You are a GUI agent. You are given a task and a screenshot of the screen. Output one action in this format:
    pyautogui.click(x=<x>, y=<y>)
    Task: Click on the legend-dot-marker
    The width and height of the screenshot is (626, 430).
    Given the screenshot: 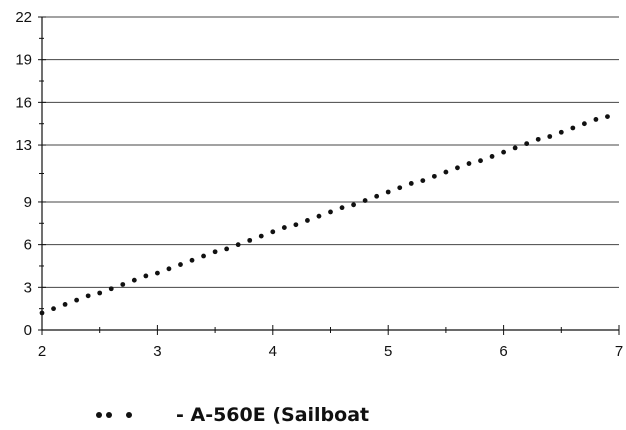 What is the action you would take?
    pyautogui.click(x=125, y=415)
    